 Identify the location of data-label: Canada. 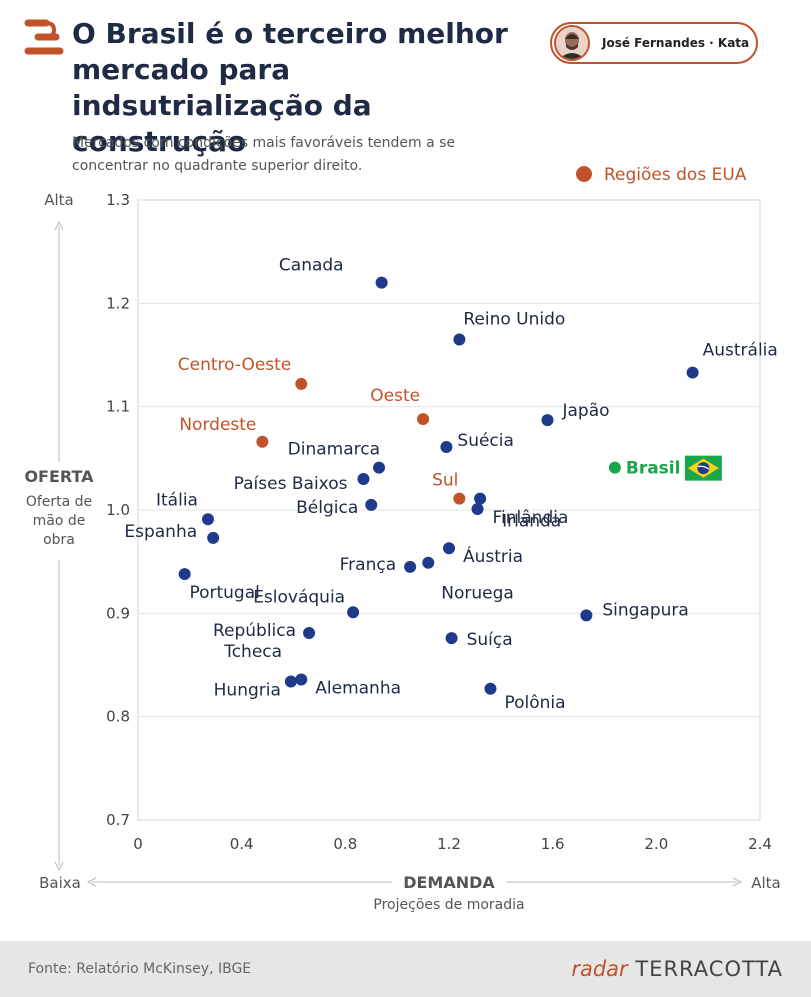
(311, 266).